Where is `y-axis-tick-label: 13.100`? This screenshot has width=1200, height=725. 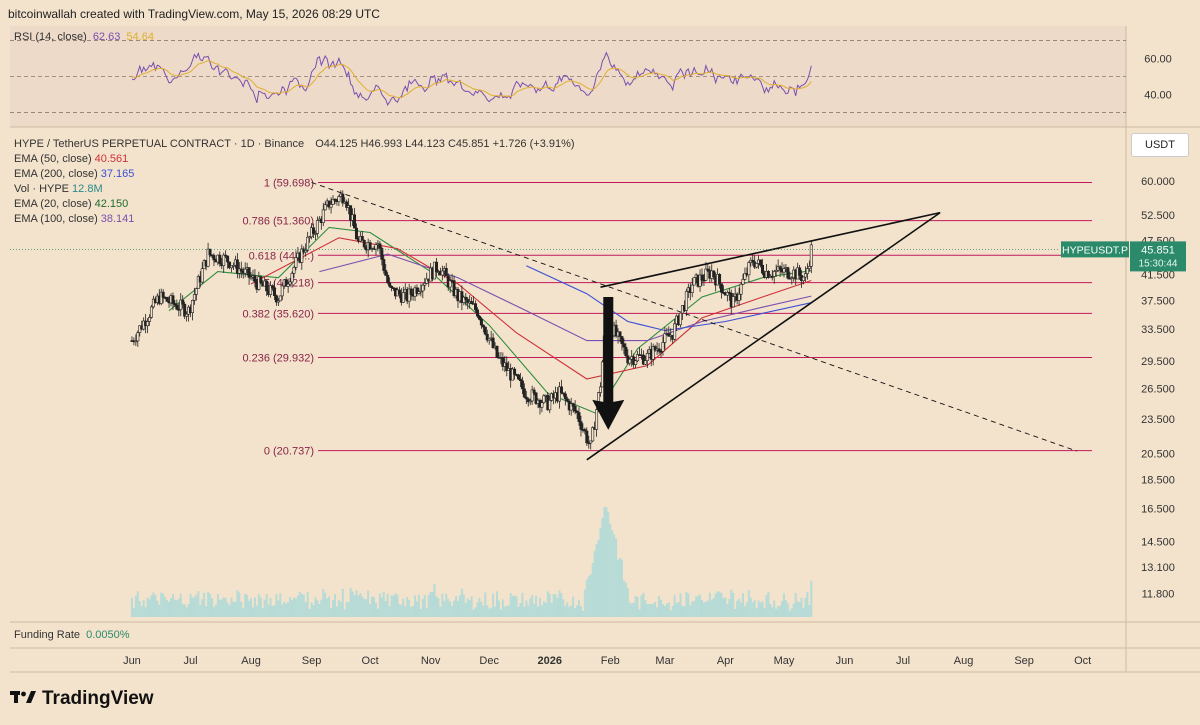
y-axis-tick-label: 13.100 is located at coordinates (1158, 568).